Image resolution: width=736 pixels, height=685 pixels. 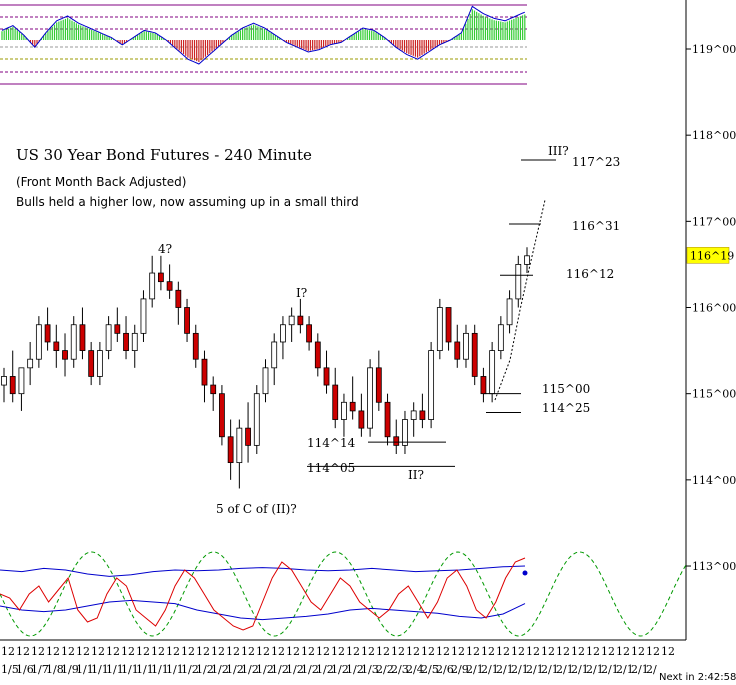 I want to click on price-level-label: 117^23, so click(x=596, y=162).